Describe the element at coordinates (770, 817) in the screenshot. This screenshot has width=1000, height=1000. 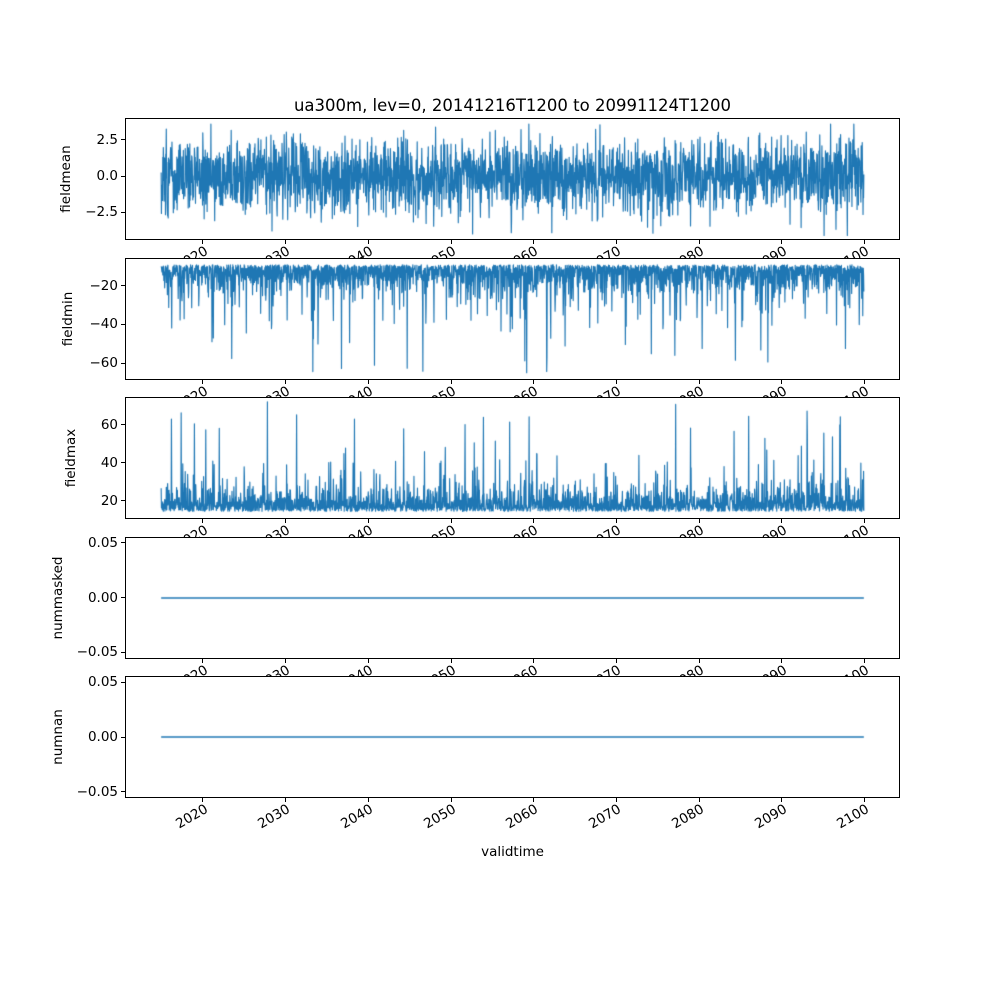
I see `x-tick-label: 2090` at that location.